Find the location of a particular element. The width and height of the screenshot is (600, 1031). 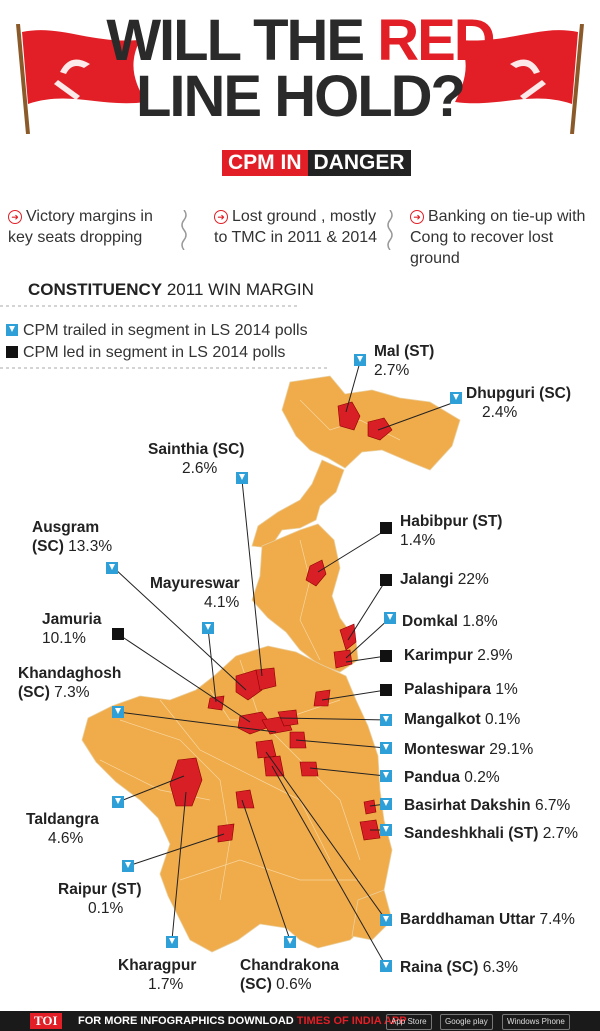

text: Raina (SC) is located at coordinates (439, 967).